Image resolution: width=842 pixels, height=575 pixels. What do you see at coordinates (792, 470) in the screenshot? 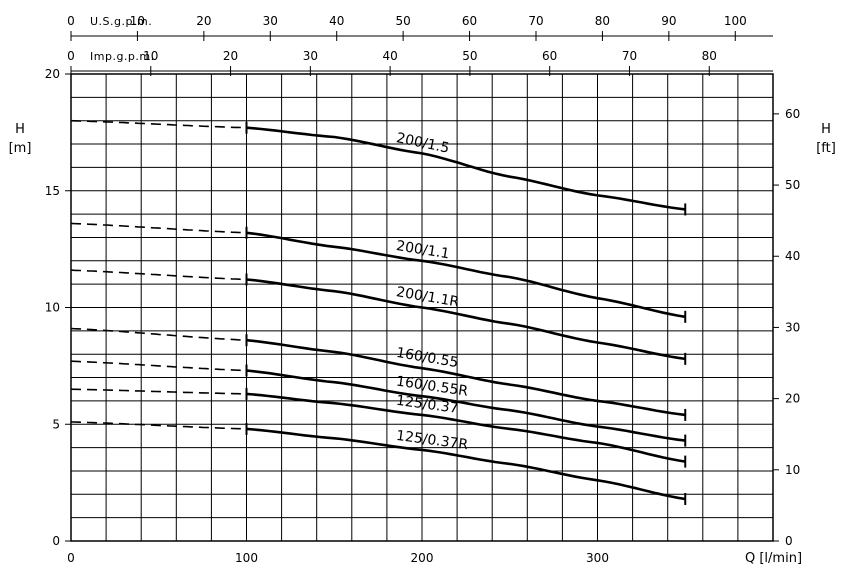
I see `y-right-tick-label: 10` at bounding box center [792, 470].